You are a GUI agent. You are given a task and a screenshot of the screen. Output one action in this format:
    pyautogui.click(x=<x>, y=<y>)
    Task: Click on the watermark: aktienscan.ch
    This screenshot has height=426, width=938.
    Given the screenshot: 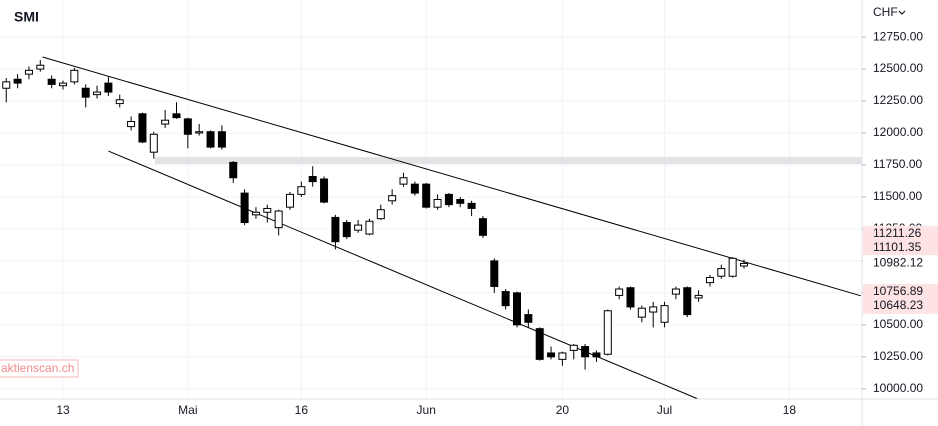 What is the action you would take?
    pyautogui.click(x=37, y=368)
    